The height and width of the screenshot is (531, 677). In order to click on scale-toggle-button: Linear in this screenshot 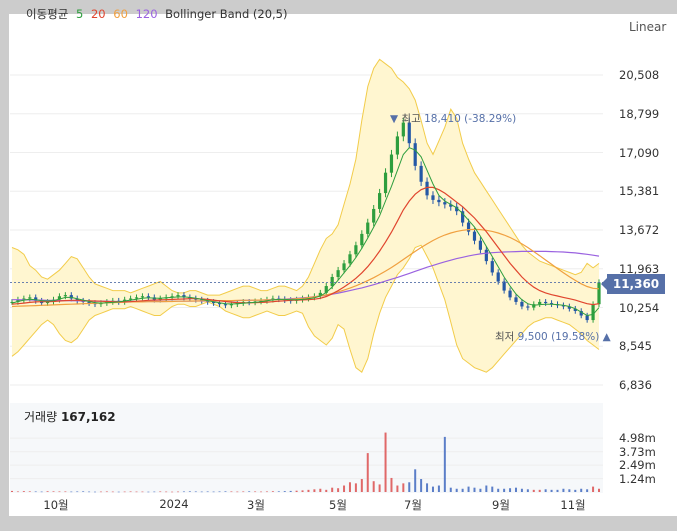, I will do `click(648, 27)`.